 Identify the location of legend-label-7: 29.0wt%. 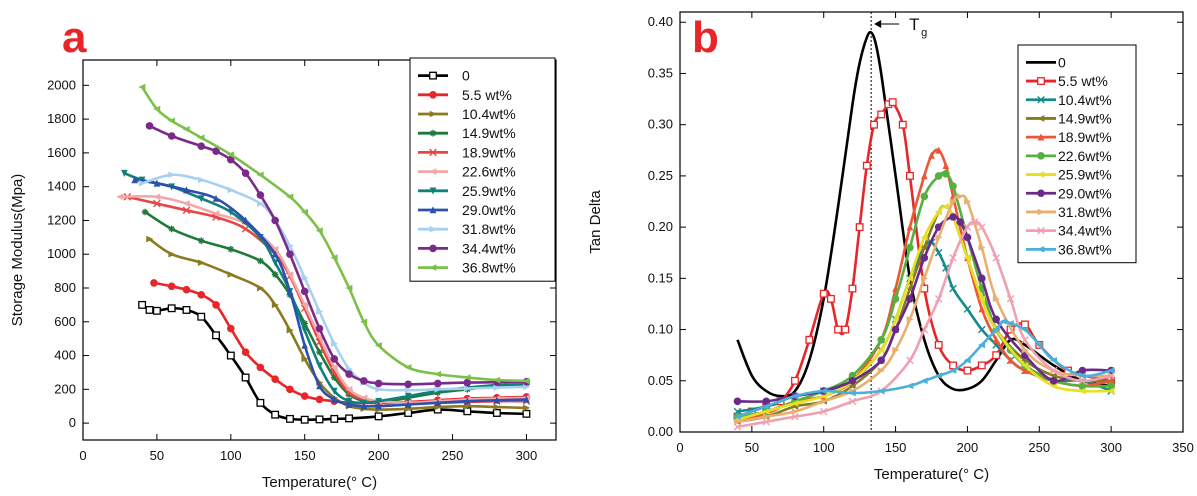
(489, 210).